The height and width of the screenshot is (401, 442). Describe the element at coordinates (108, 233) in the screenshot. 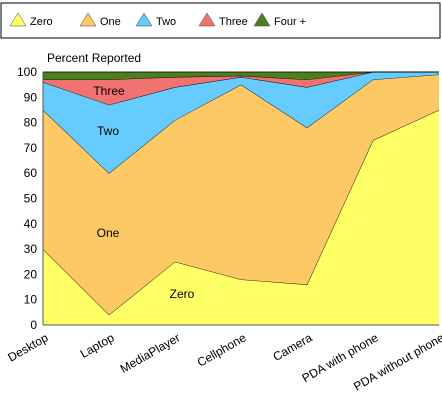

I see `area-label-one: One` at that location.